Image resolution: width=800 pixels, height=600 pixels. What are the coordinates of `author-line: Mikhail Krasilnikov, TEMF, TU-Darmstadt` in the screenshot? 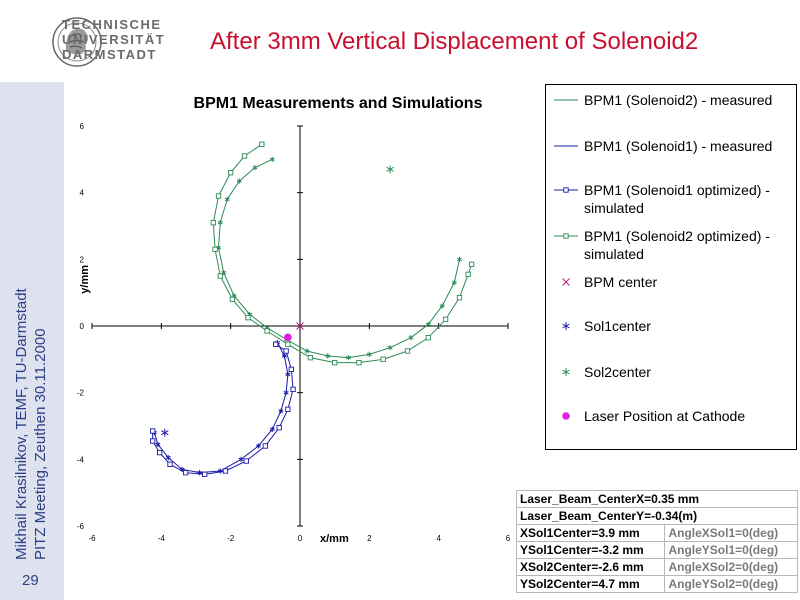 It's located at (21, 424).